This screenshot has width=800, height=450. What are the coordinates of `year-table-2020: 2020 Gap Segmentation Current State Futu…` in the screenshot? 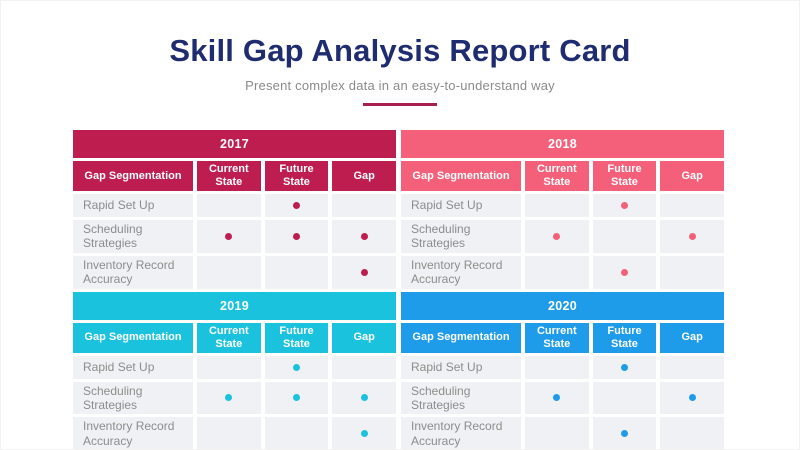 It's located at (562, 370).